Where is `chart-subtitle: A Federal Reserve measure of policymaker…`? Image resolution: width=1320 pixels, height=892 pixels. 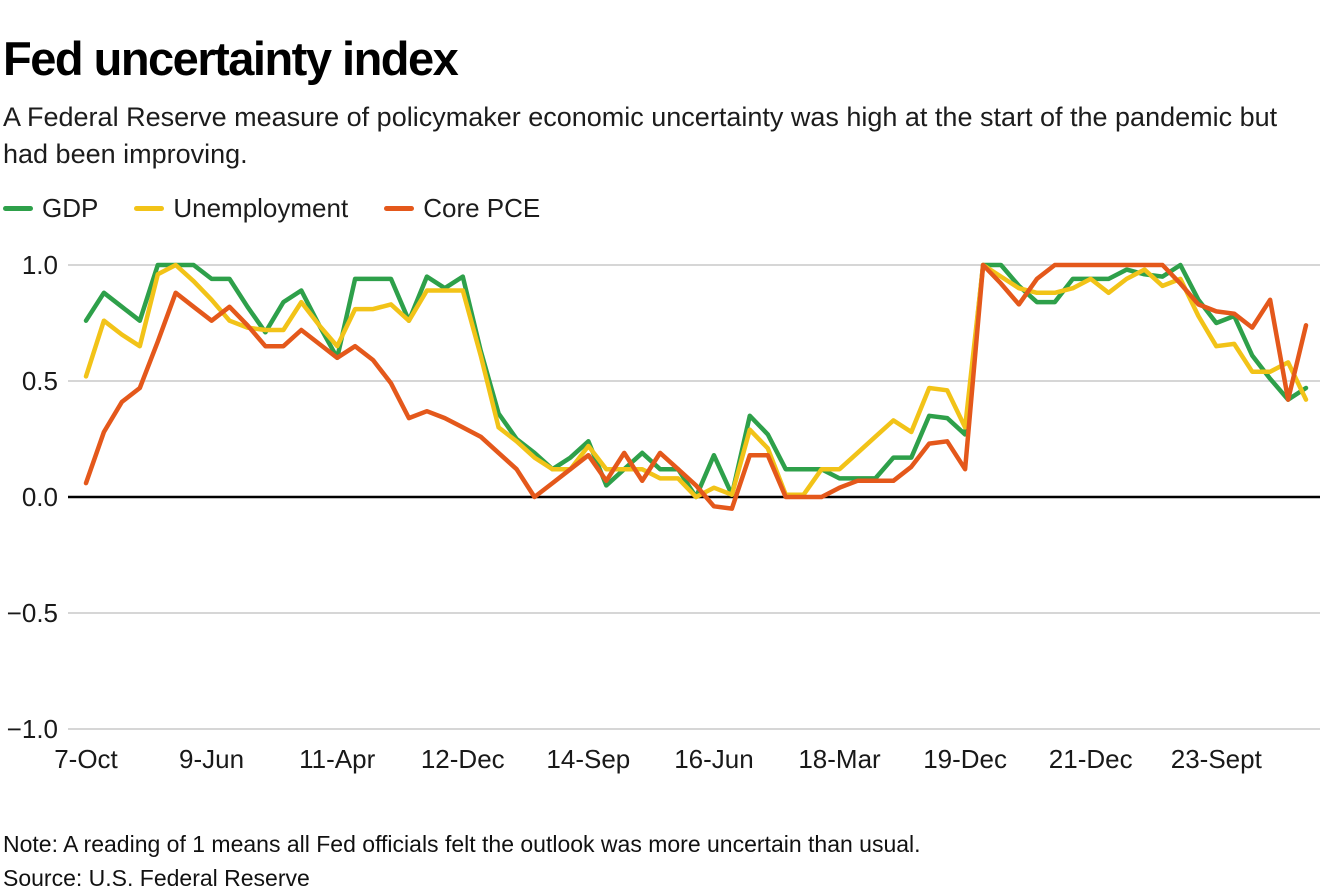
chart-subtitle: A Federal Reserve measure of policymaker… is located at coordinates (640, 135).